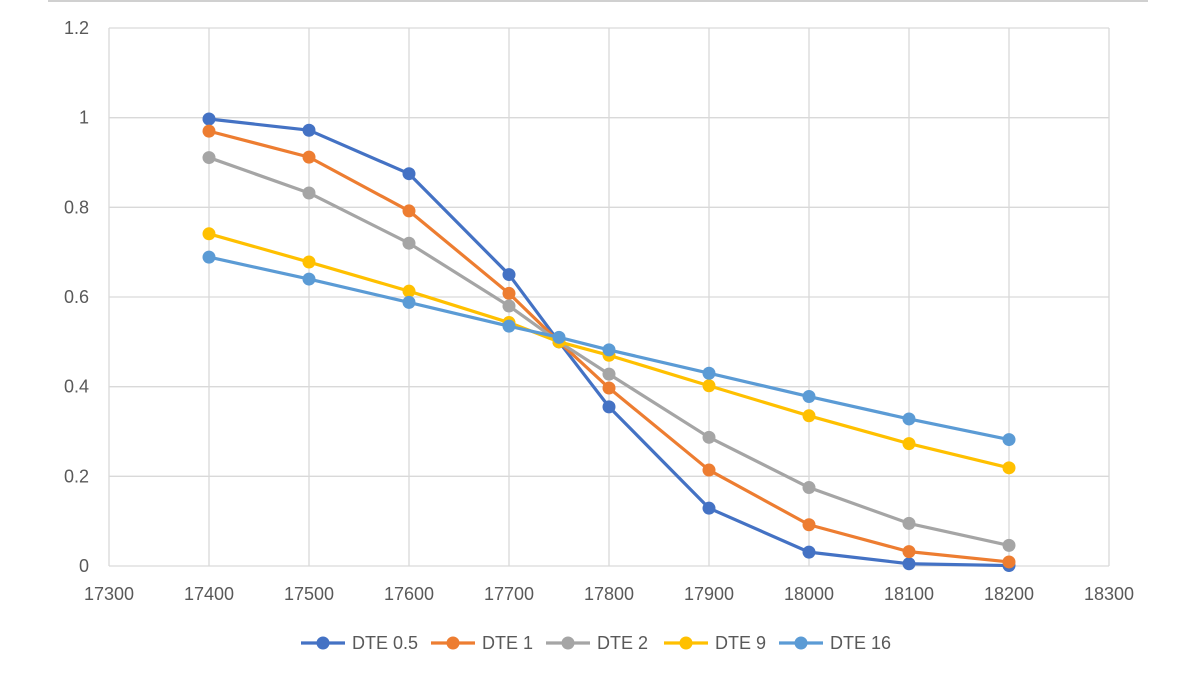 The image size is (1200, 680). What do you see at coordinates (598, 1) in the screenshot?
I see `top-border` at bounding box center [598, 1].